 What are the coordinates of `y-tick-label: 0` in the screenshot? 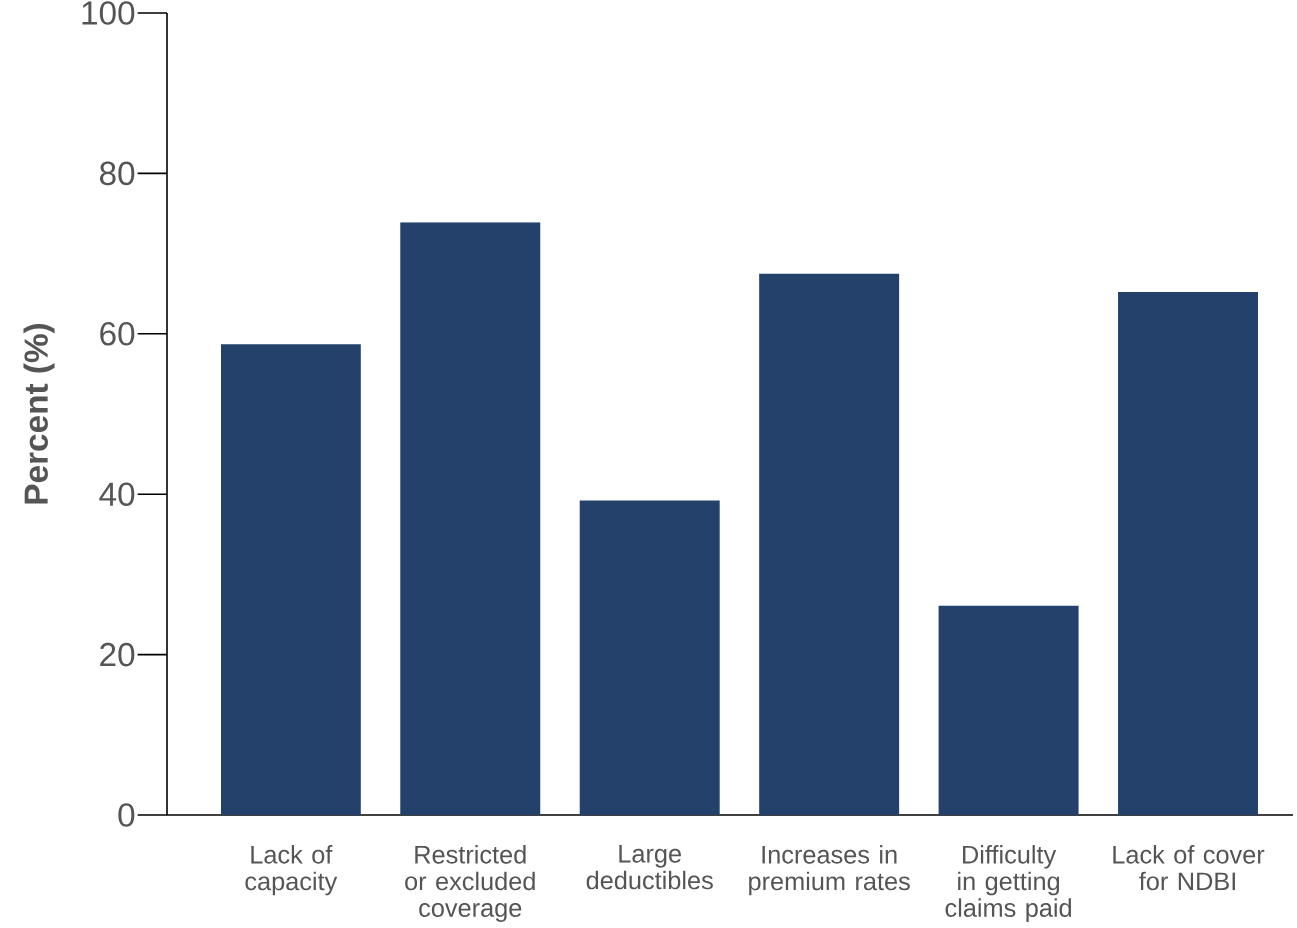 It's located at (126, 815).